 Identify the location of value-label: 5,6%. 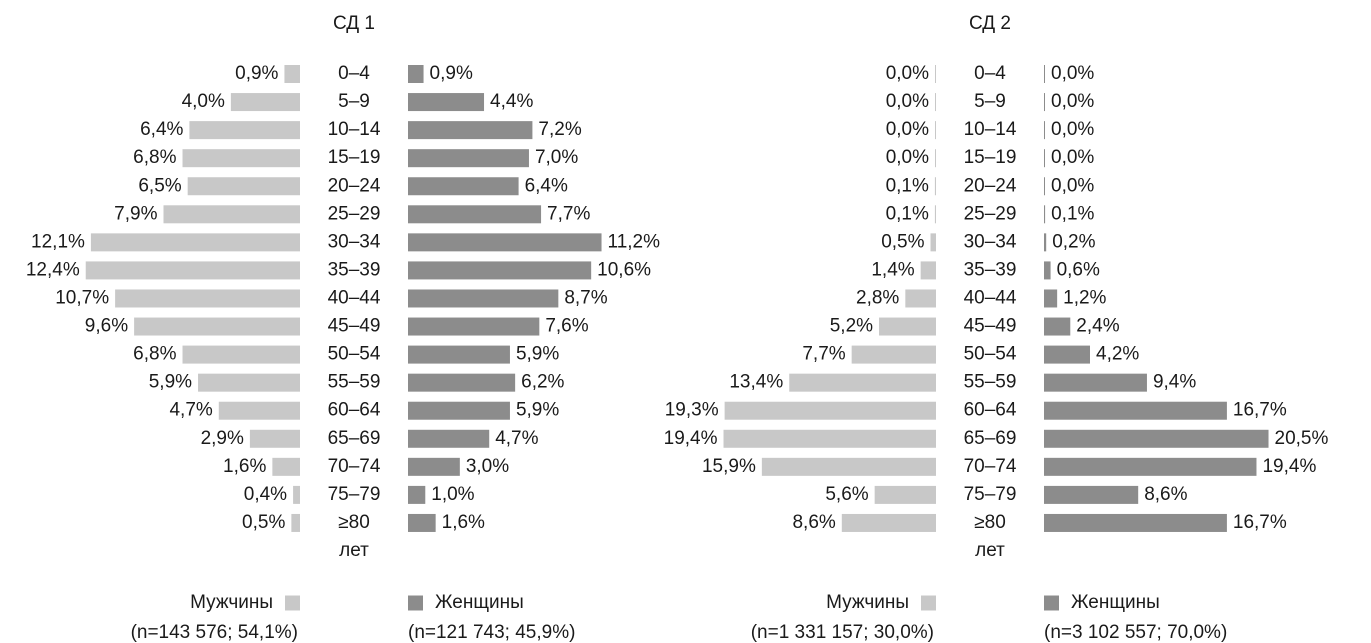
(846, 494).